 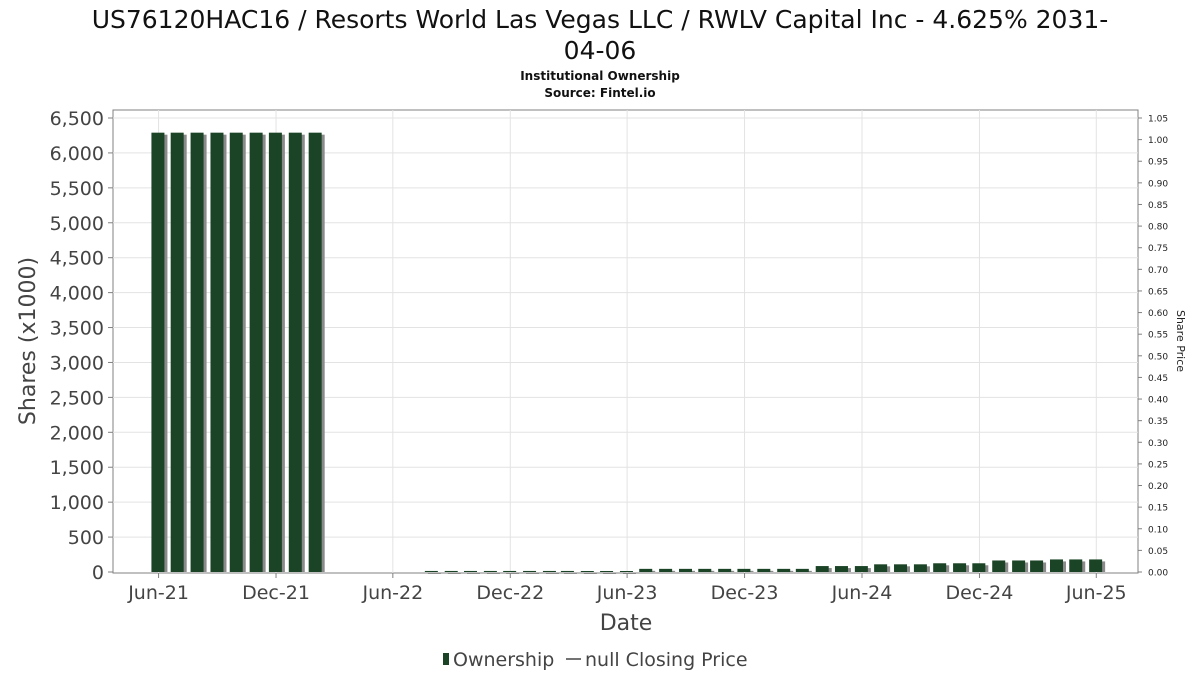 What do you see at coordinates (77, 329) in the screenshot?
I see `y-tick-label: 3,500` at bounding box center [77, 329].